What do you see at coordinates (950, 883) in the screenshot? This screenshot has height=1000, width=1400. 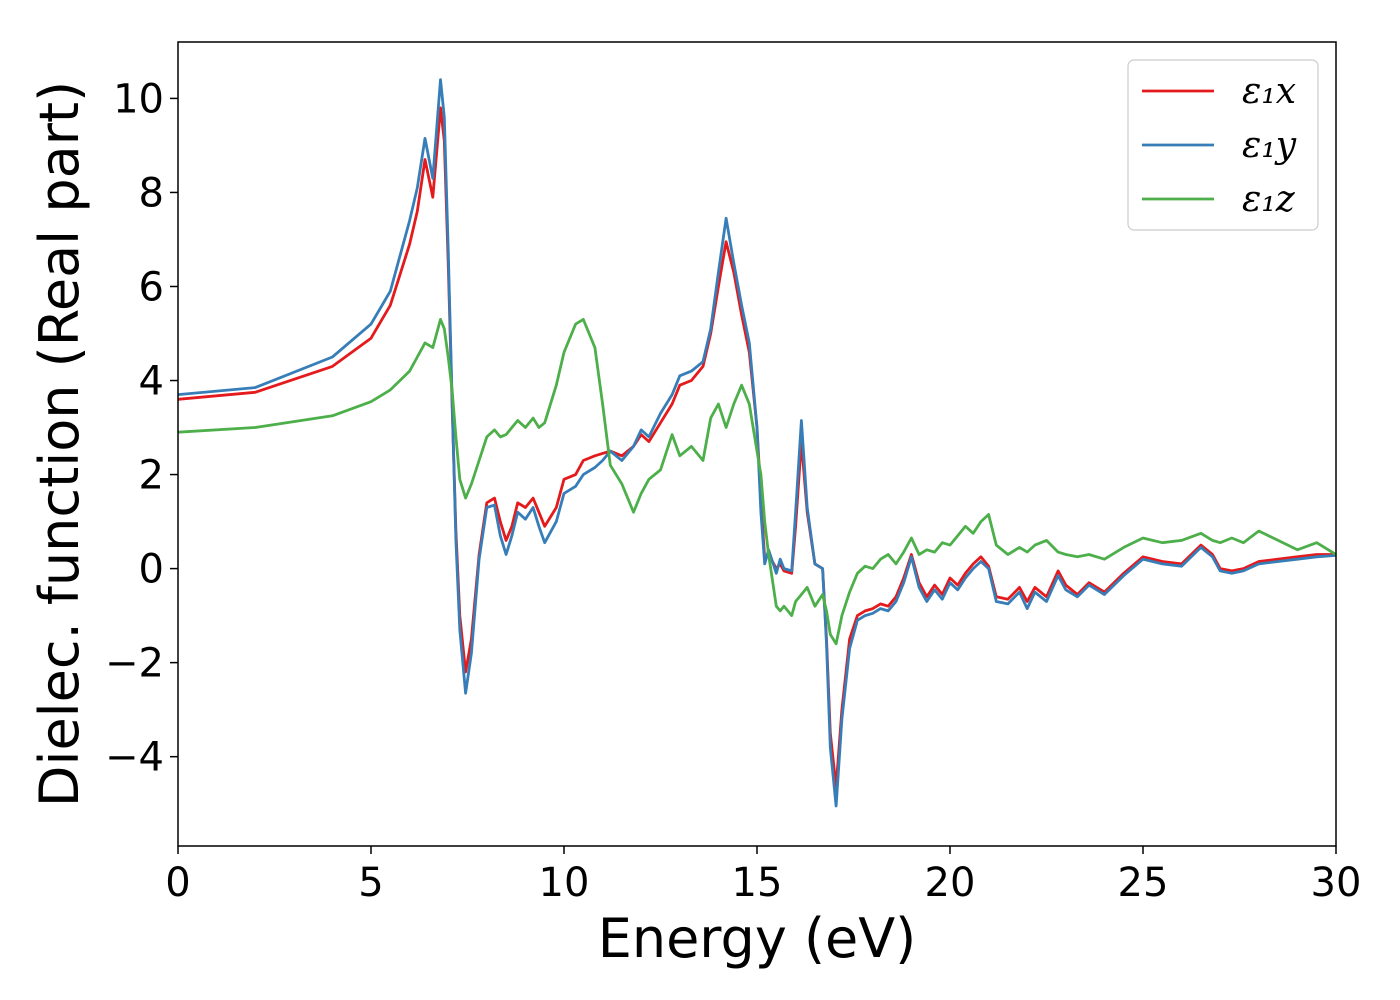 I see `x-tick-label: 20` at bounding box center [950, 883].